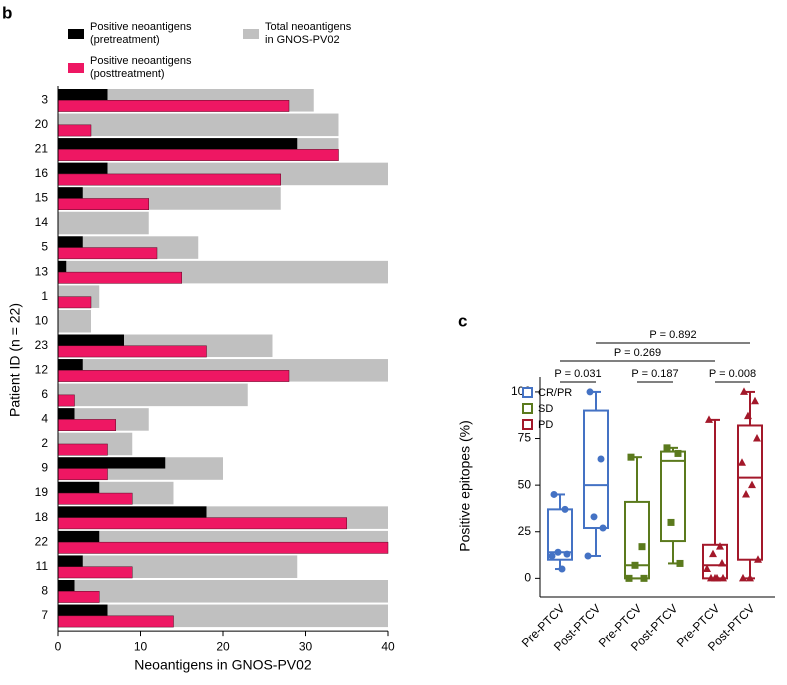 The image size is (787, 685). Describe the element at coordinates (555, 393) in the screenshot. I see `legend-label: CR/PR` at that location.